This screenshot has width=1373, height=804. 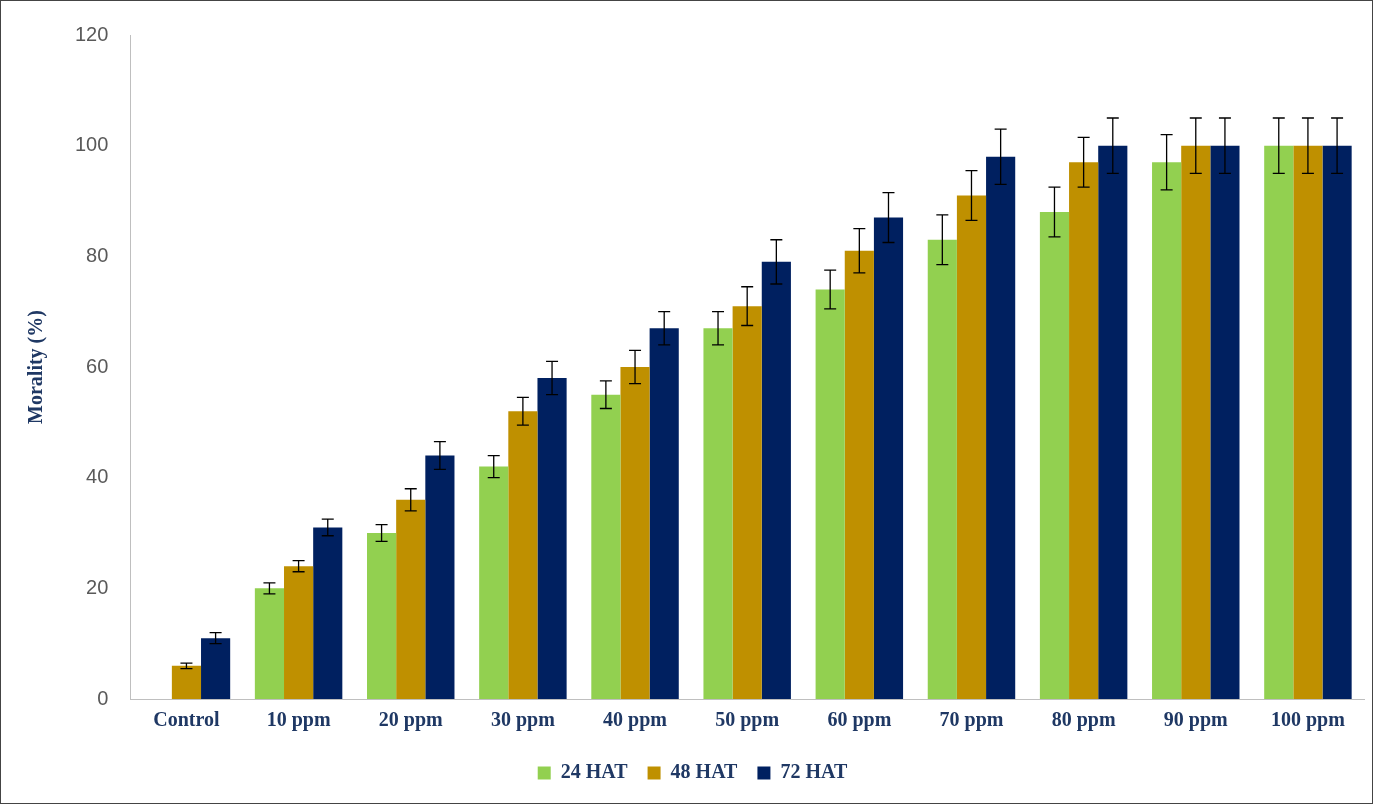 I want to click on y-tick-label: 60, so click(x=97, y=365).